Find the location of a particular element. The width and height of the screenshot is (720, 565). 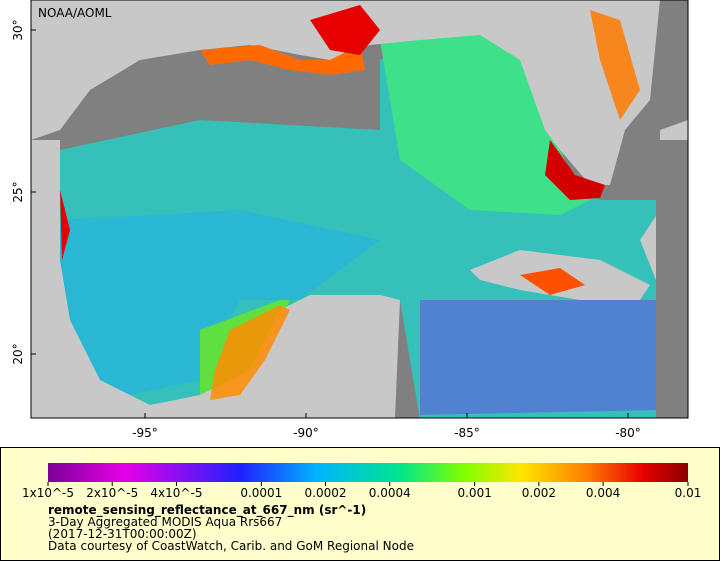

legend-line: (2017-12-31T00:00:00Z) is located at coordinates (122, 534).